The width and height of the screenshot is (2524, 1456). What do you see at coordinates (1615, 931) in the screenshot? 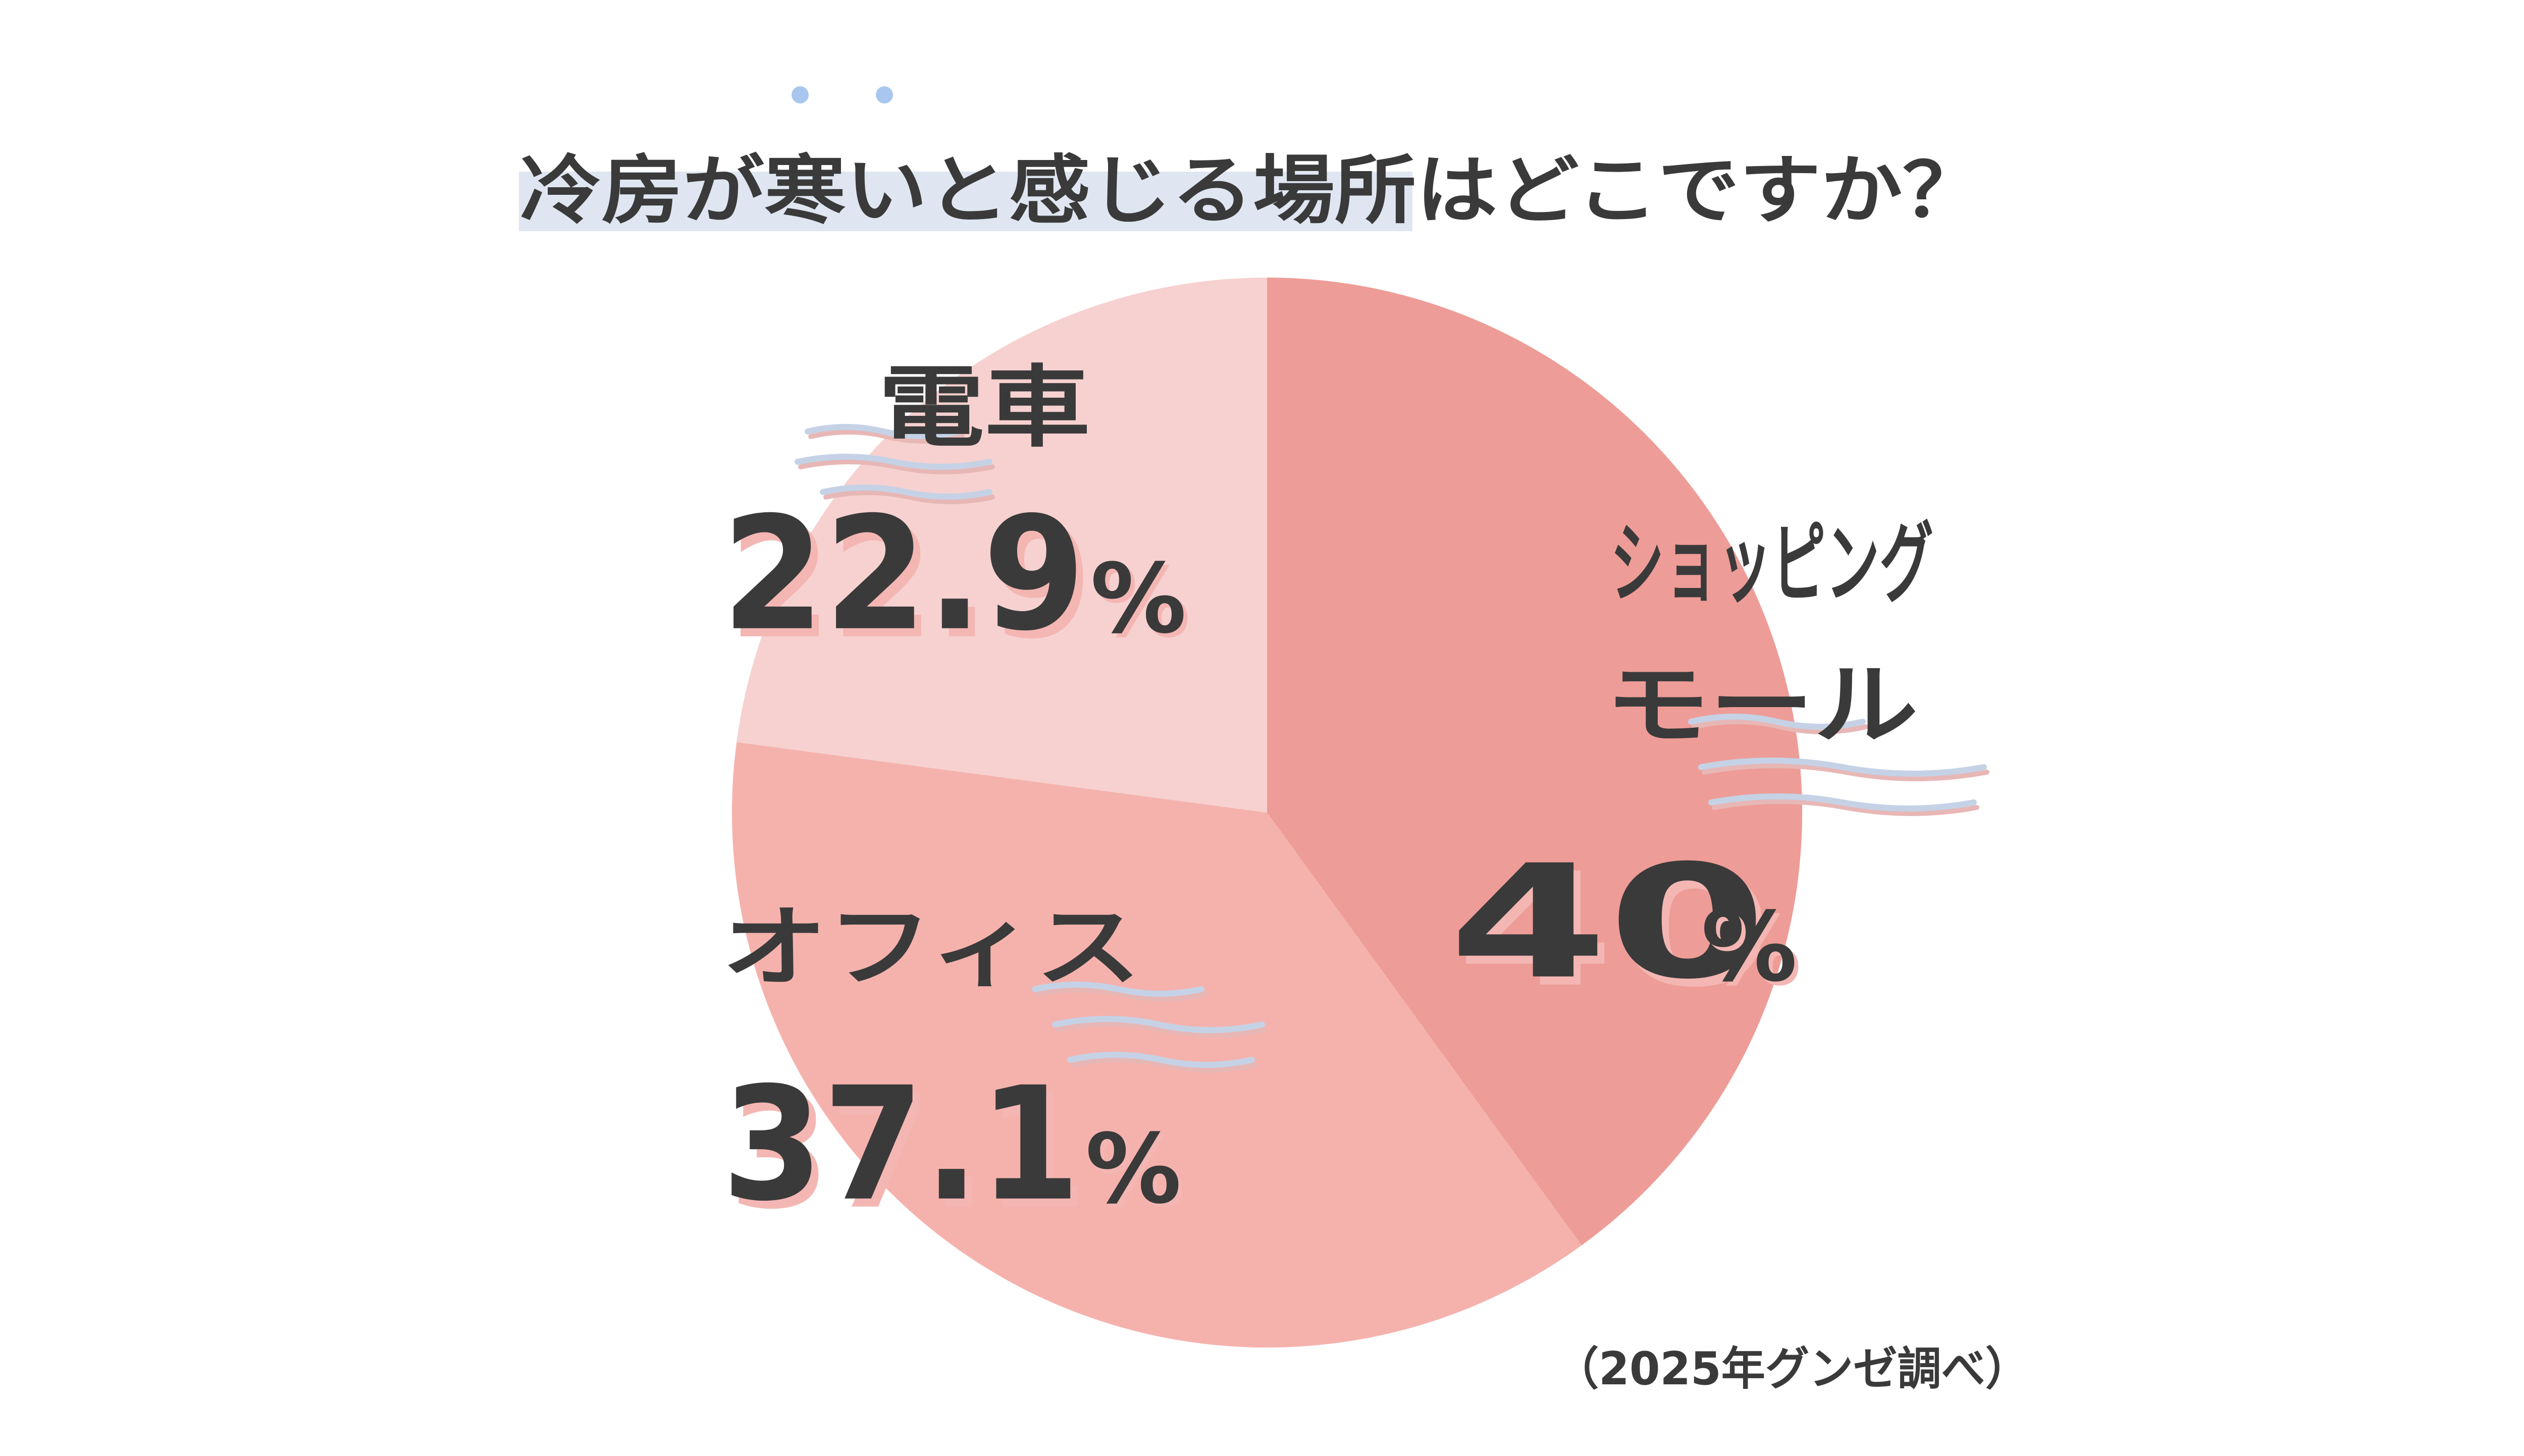
I see `slice-value-shadow: 40` at bounding box center [1615, 931].